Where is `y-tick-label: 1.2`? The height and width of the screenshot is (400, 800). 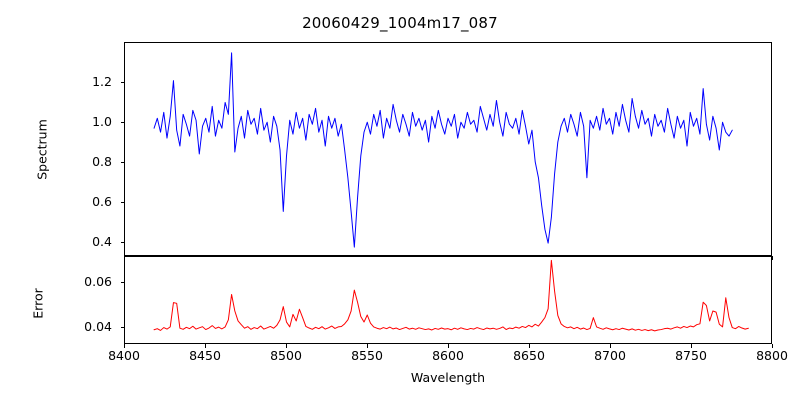
y-tick-label: 1.2 is located at coordinates (102, 81).